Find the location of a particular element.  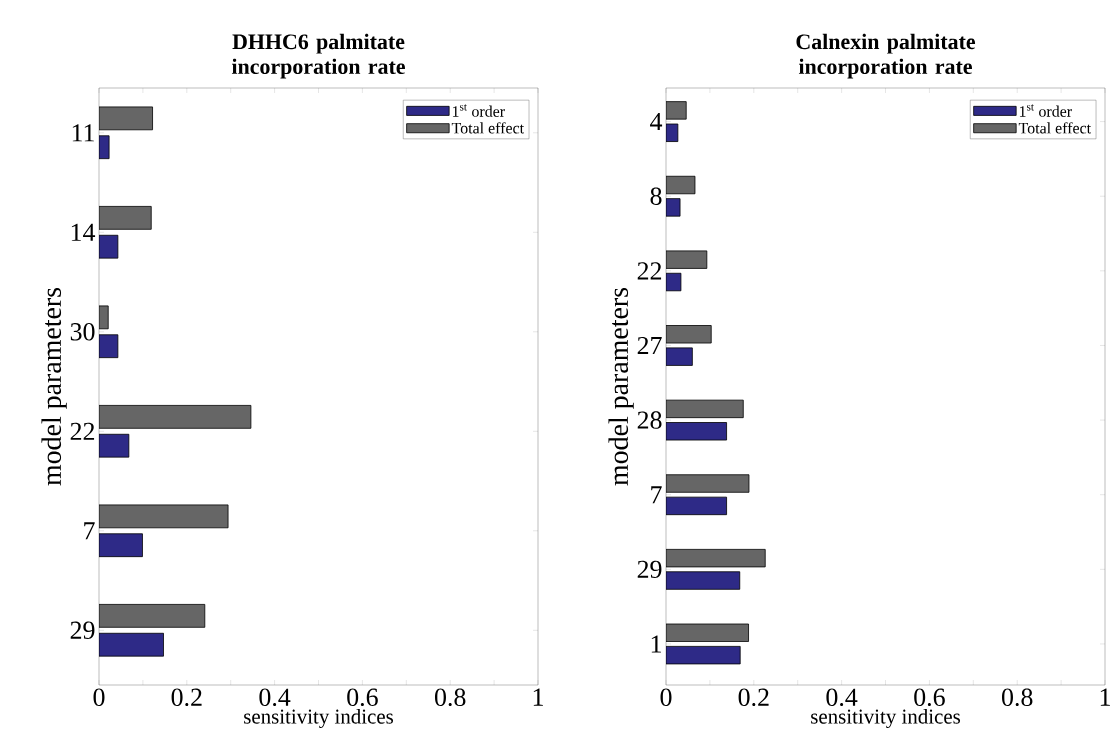

y-tick-label: 27 is located at coordinates (649, 345).